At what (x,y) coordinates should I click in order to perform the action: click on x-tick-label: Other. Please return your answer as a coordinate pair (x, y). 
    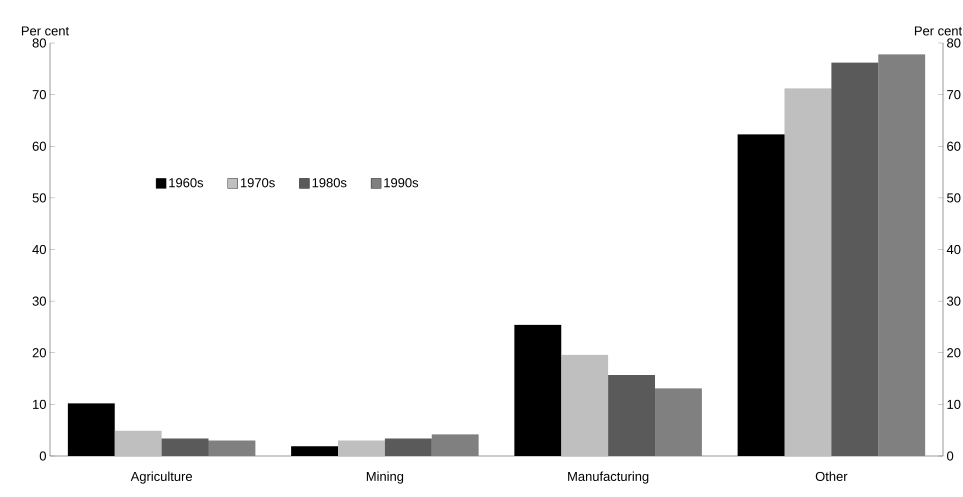
    Looking at the image, I should click on (832, 477).